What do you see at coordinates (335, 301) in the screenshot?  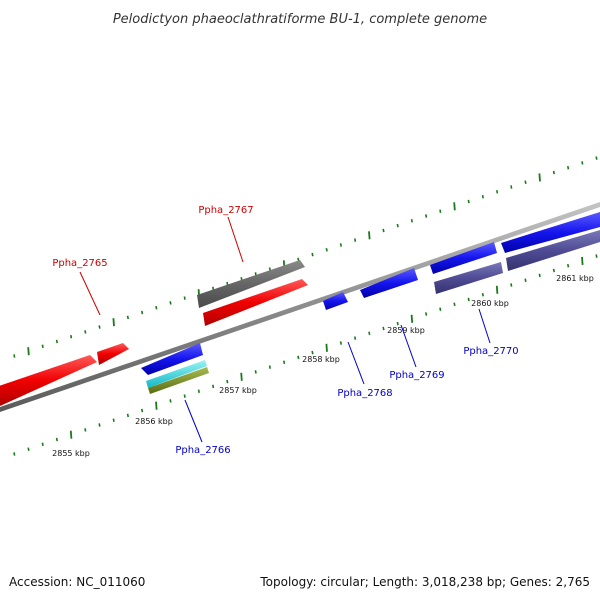 I see `gene-ppha-2768-arrow` at bounding box center [335, 301].